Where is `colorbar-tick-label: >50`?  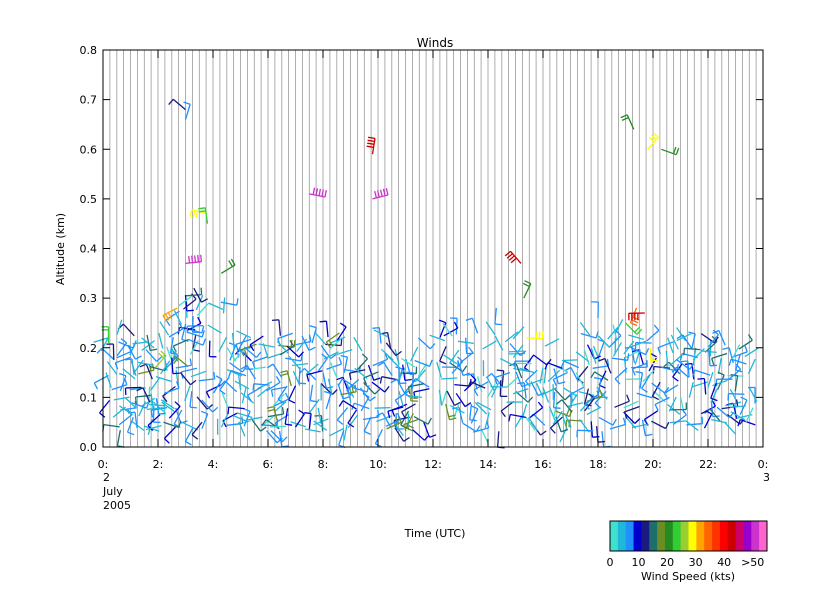
colorbar-tick-label: >50 is located at coordinates (752, 562).